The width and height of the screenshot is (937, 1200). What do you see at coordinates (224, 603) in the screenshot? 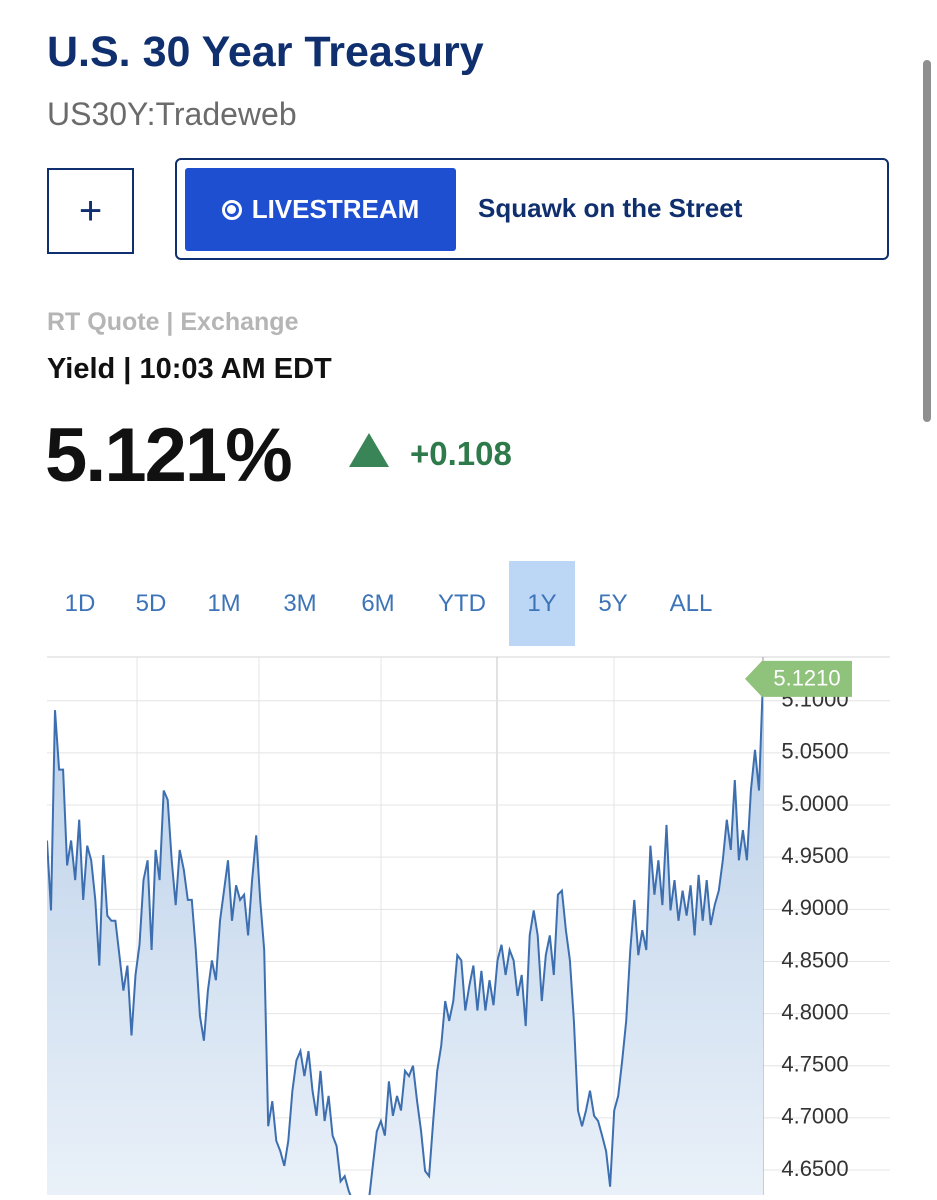
I see `range-tab: 1M` at bounding box center [224, 603].